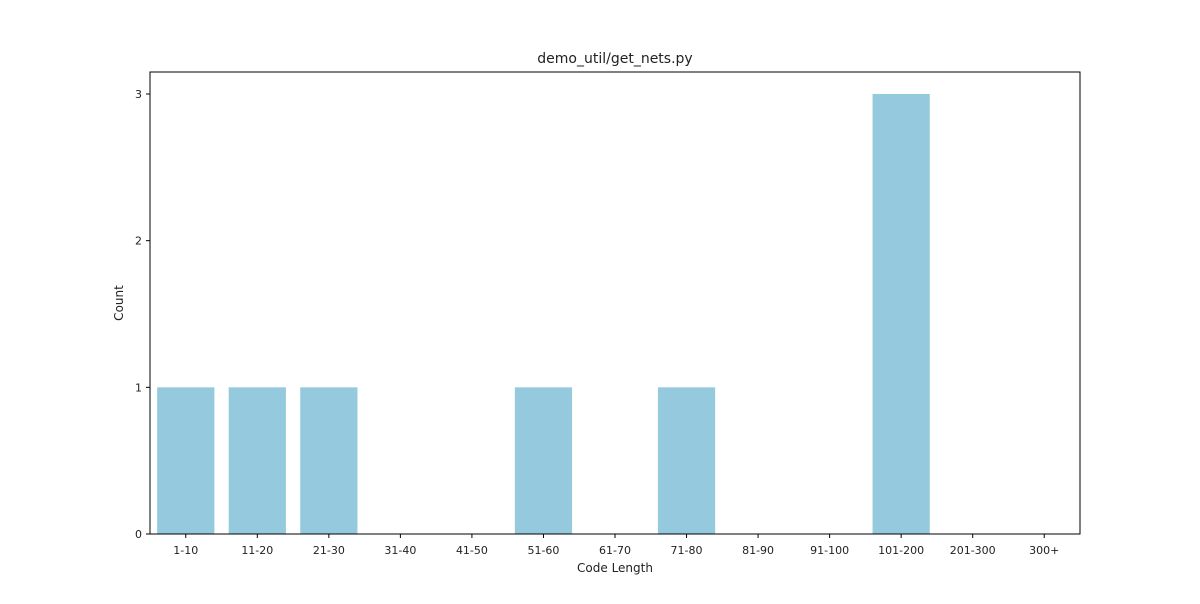 The width and height of the screenshot is (1200, 604). Describe the element at coordinates (138, 94) in the screenshot. I see `y-tick-label: 3` at that location.